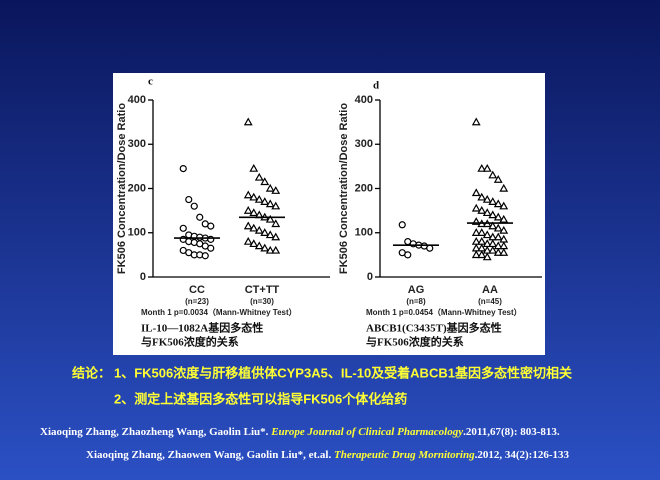 This screenshot has width=660, height=480. I want to click on n-label: (n=23), so click(197, 301).